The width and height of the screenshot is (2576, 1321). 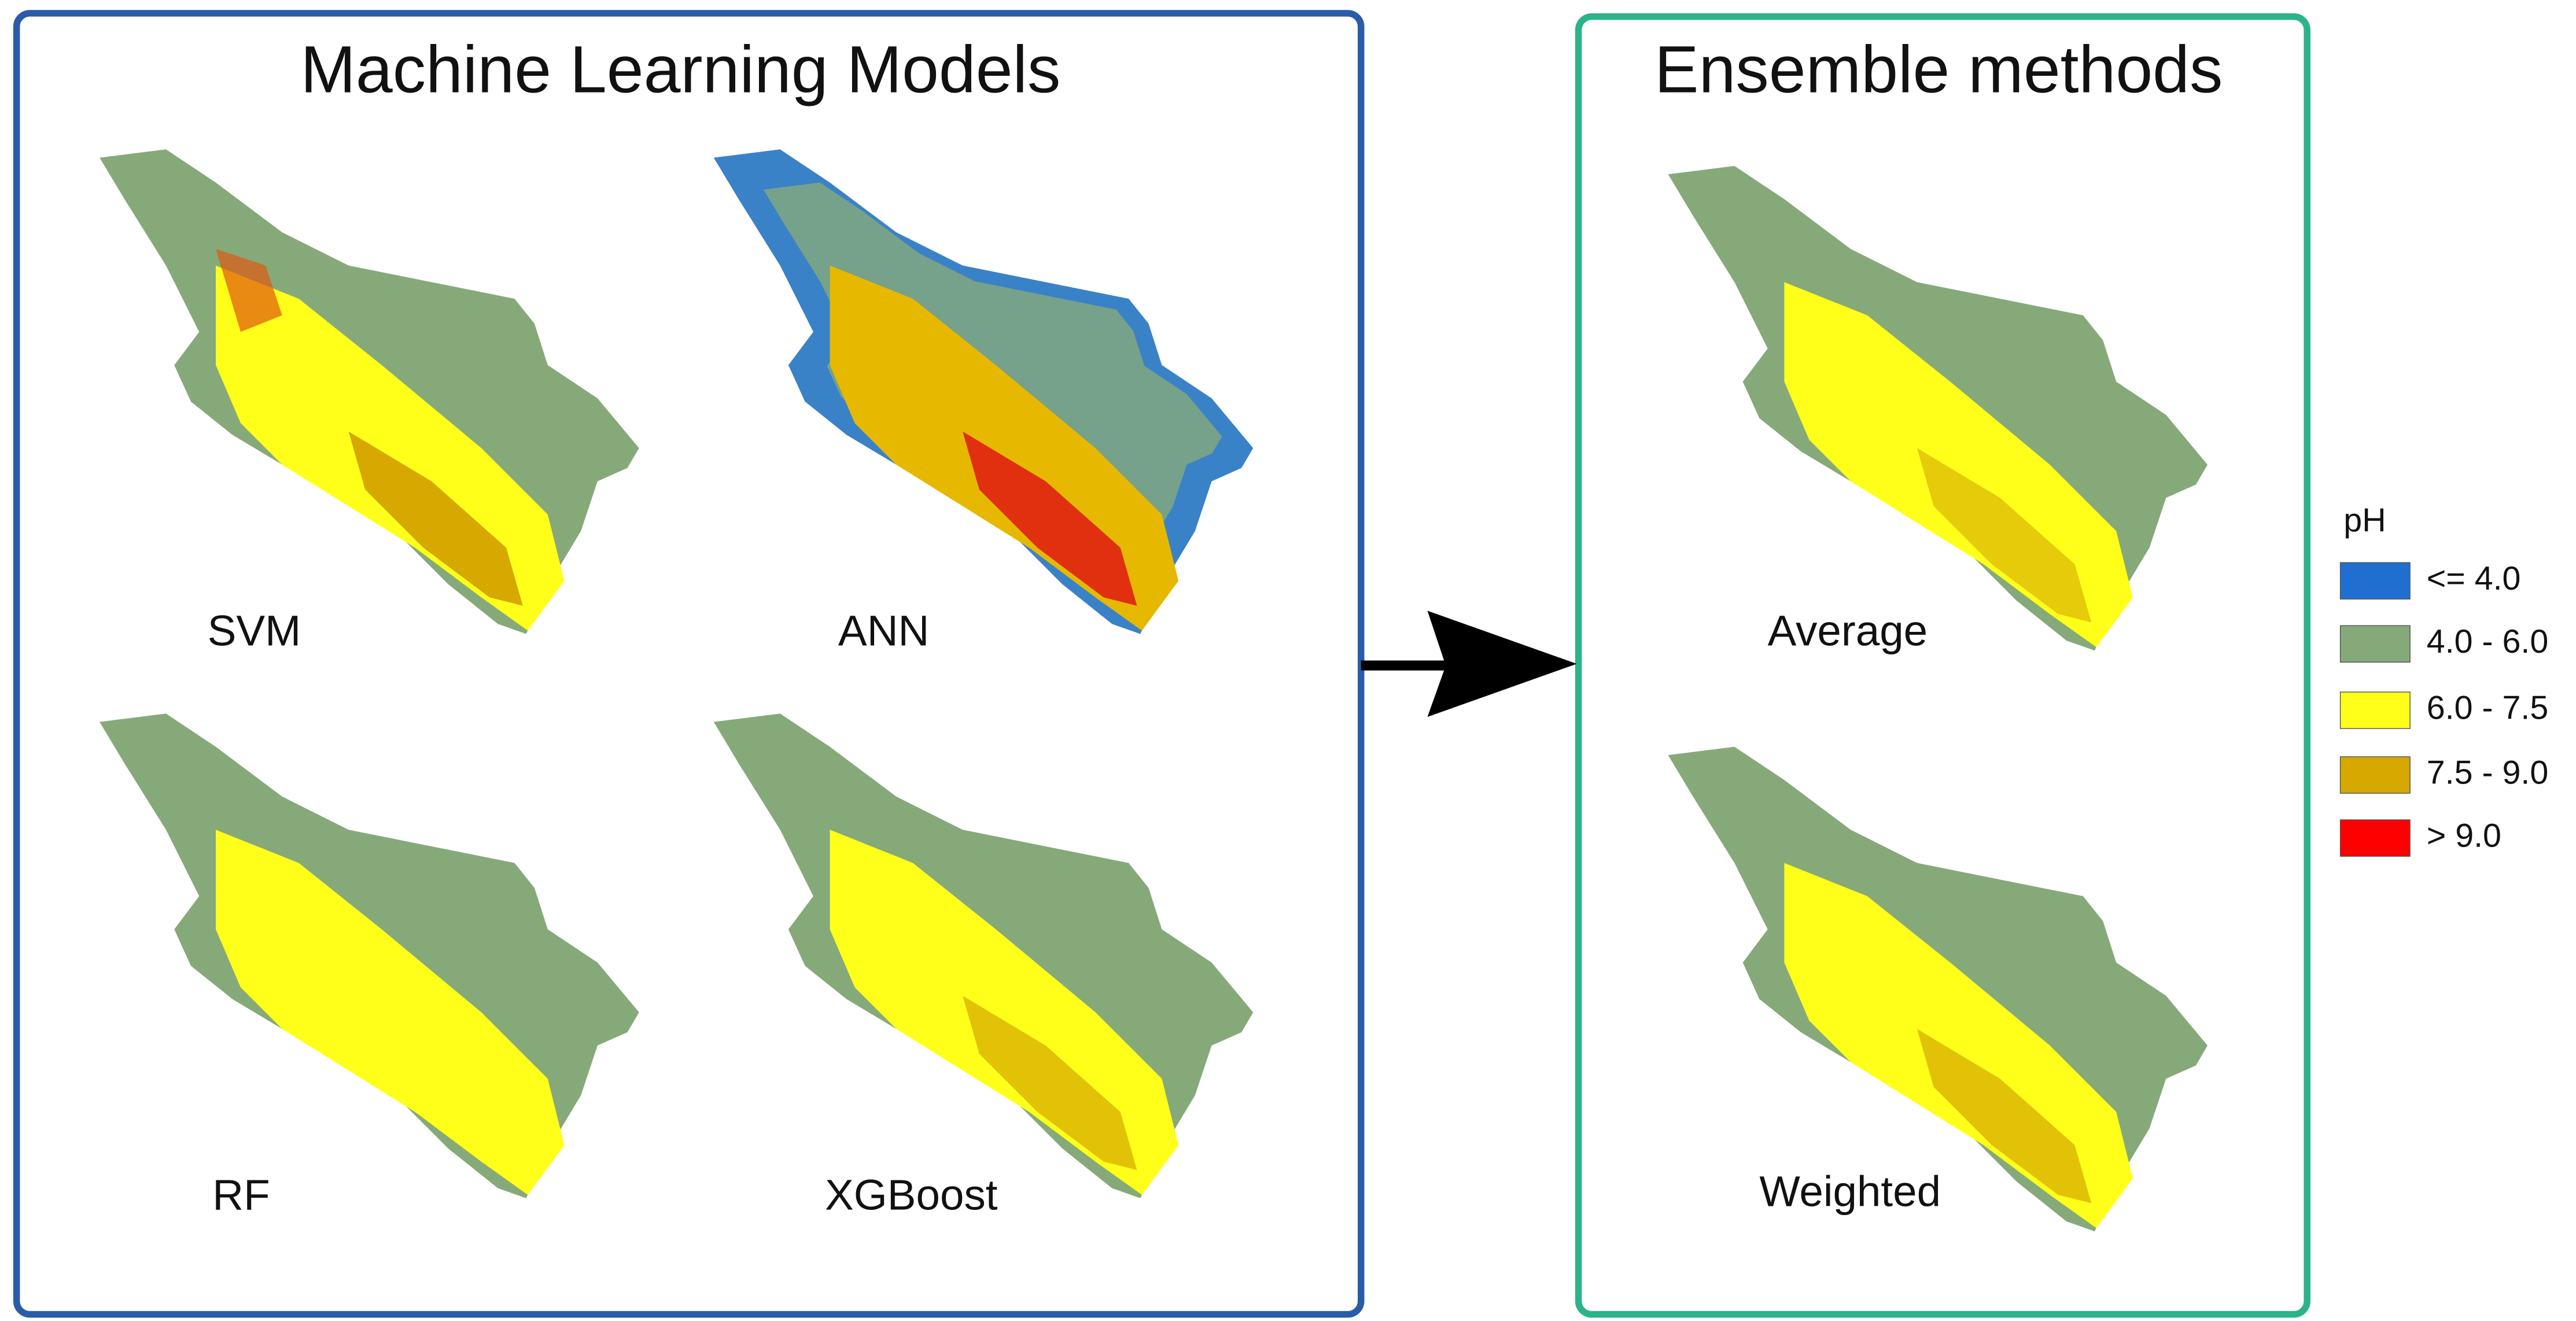 I want to click on map-label: Weighted, so click(x=1850, y=1191).